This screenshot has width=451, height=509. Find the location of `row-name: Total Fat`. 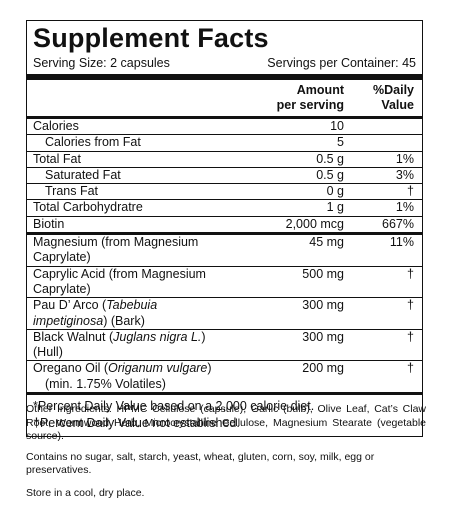

row-name: Total Fat is located at coordinates (57, 158).